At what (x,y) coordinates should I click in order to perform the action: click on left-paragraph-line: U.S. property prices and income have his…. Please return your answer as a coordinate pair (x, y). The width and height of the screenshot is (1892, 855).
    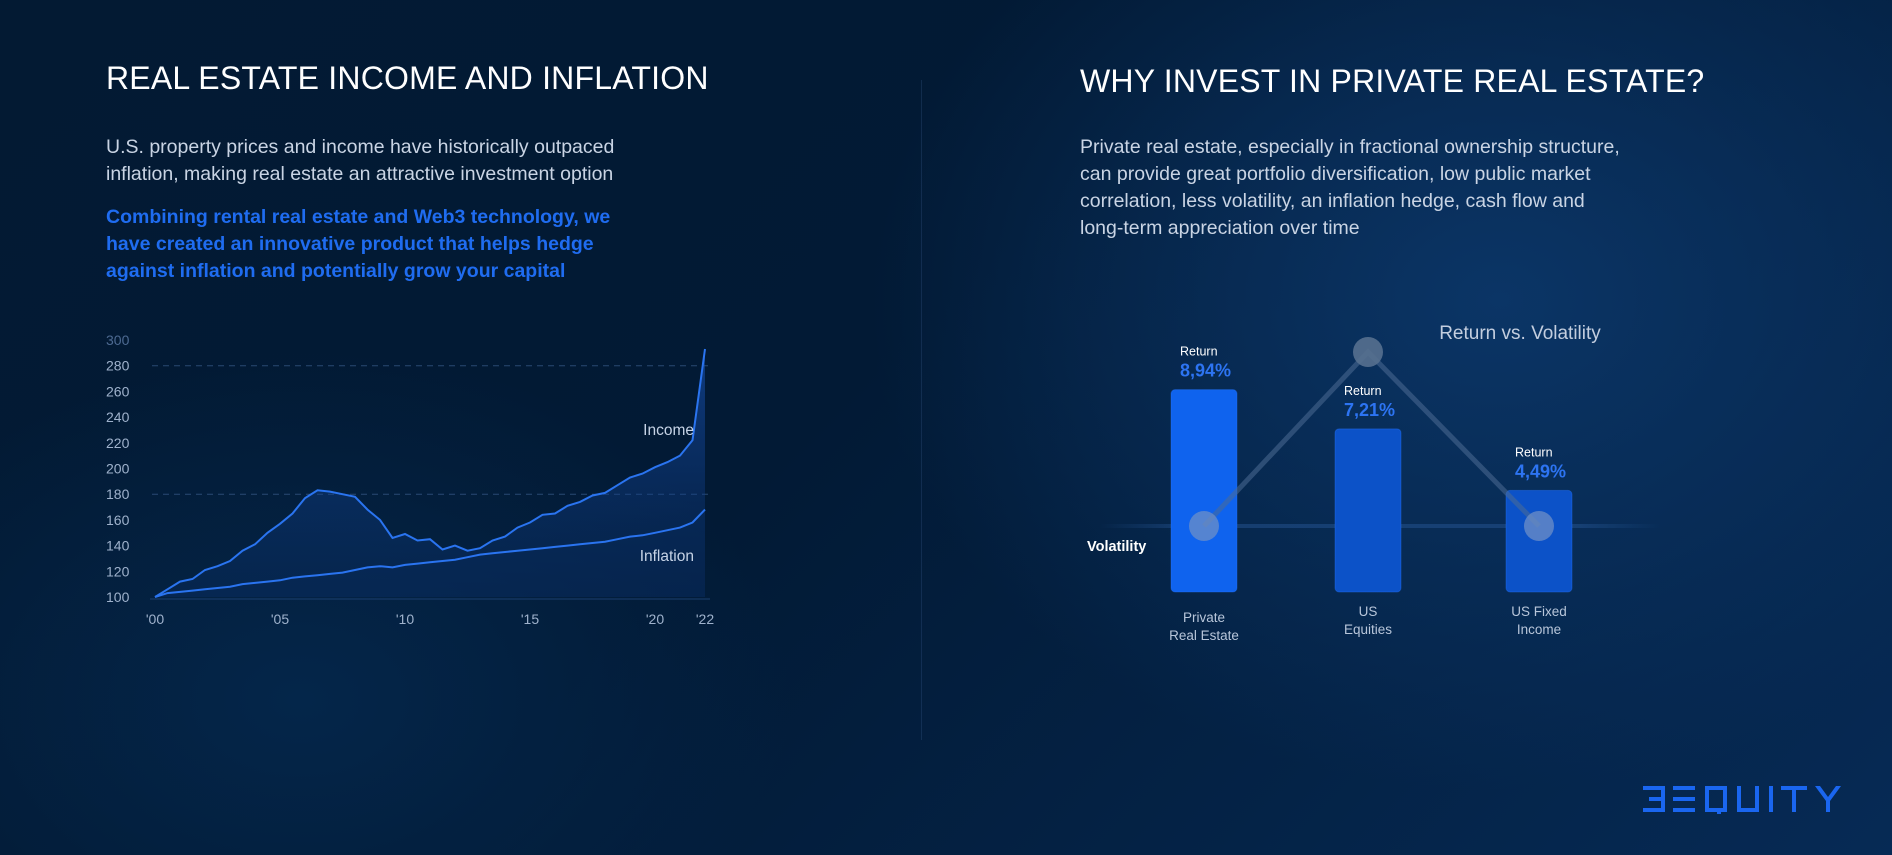
    Looking at the image, I should click on (360, 147).